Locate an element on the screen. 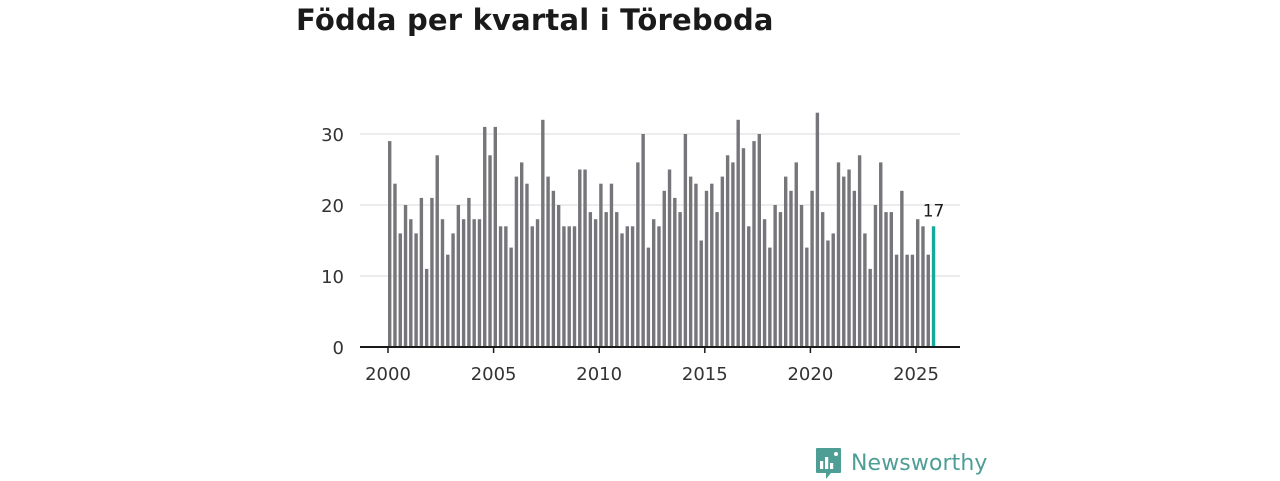 This screenshot has height=481, width=1280. x-tick-label: 2015 is located at coordinates (705, 374).